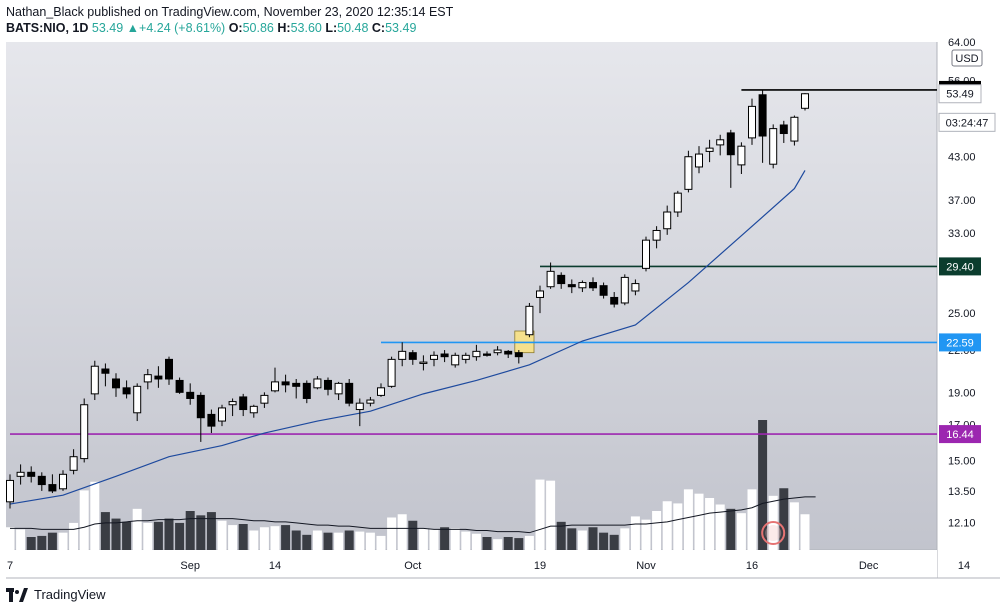  Describe the element at coordinates (962, 201) in the screenshot. I see `price-tick-label: 37.00` at that location.